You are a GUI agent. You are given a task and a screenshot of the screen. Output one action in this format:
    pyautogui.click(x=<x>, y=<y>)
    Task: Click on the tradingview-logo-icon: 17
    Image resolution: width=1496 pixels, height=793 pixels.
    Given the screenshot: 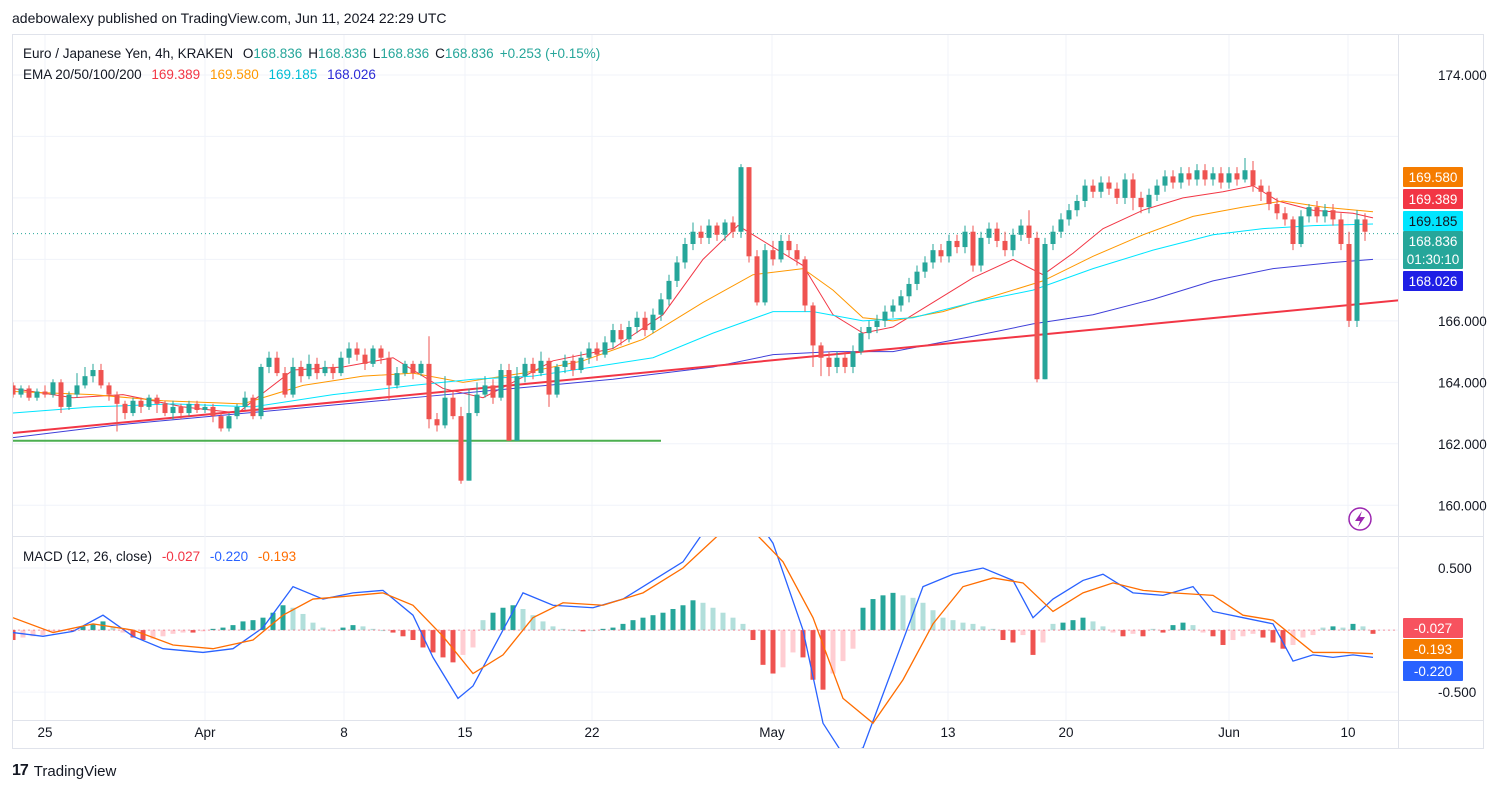 What is the action you would take?
    pyautogui.click(x=20, y=770)
    